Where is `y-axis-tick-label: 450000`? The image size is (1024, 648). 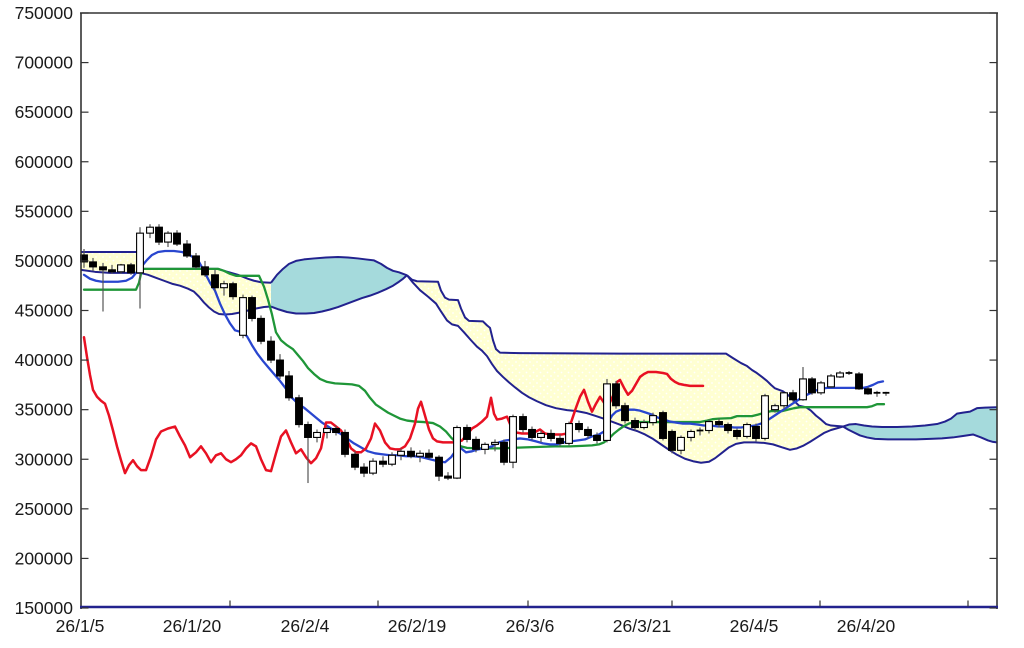 y-axis-tick-label: 450000 is located at coordinates (44, 311).